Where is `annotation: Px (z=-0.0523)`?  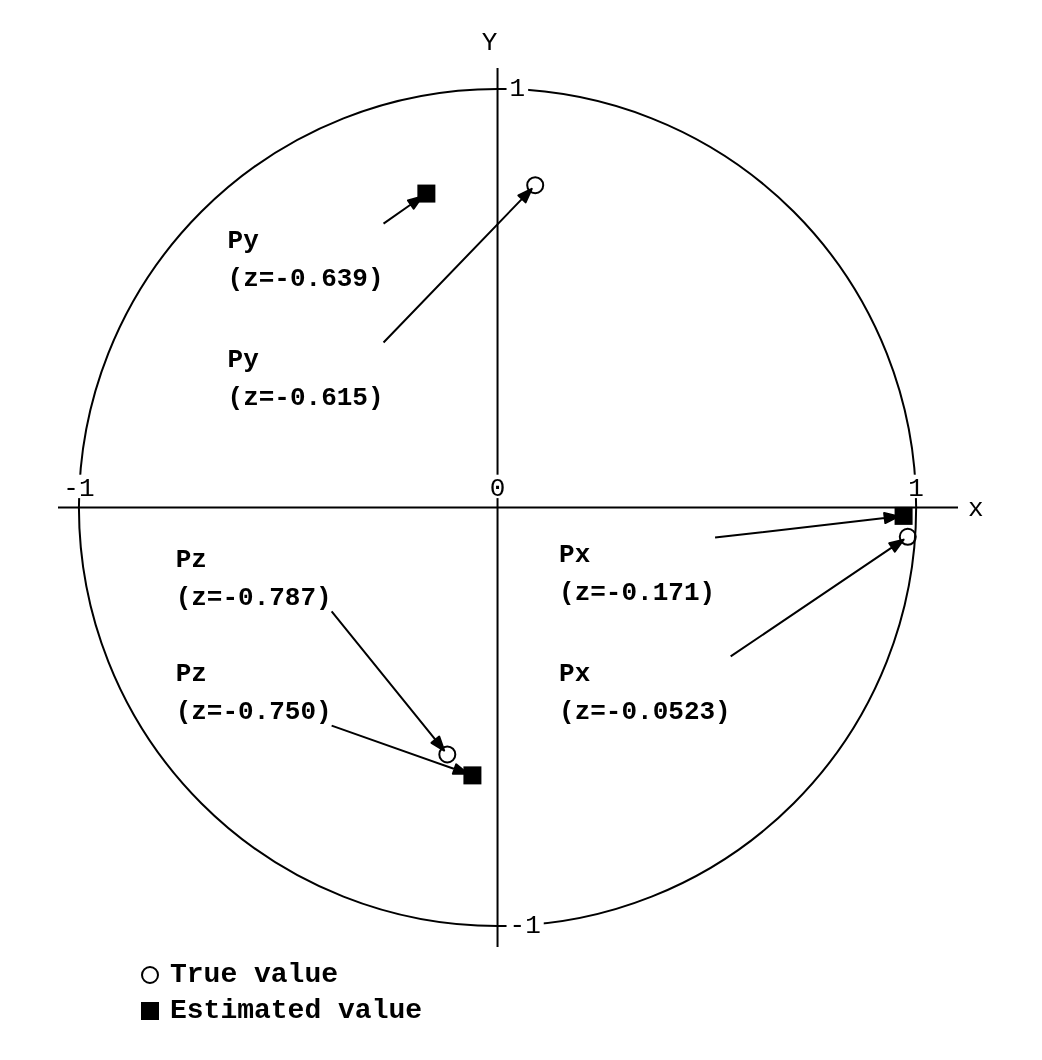 annotation: Px (z=-0.0523) is located at coordinates (645, 693).